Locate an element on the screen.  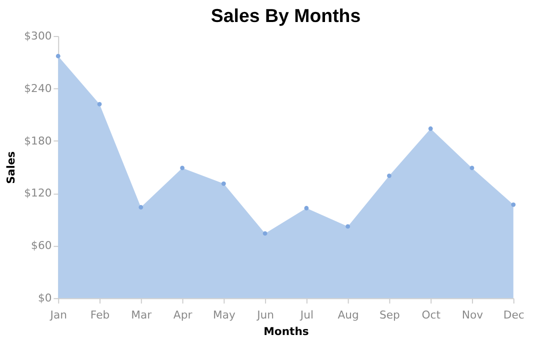
x-tick-label: Sep is located at coordinates (389, 315).